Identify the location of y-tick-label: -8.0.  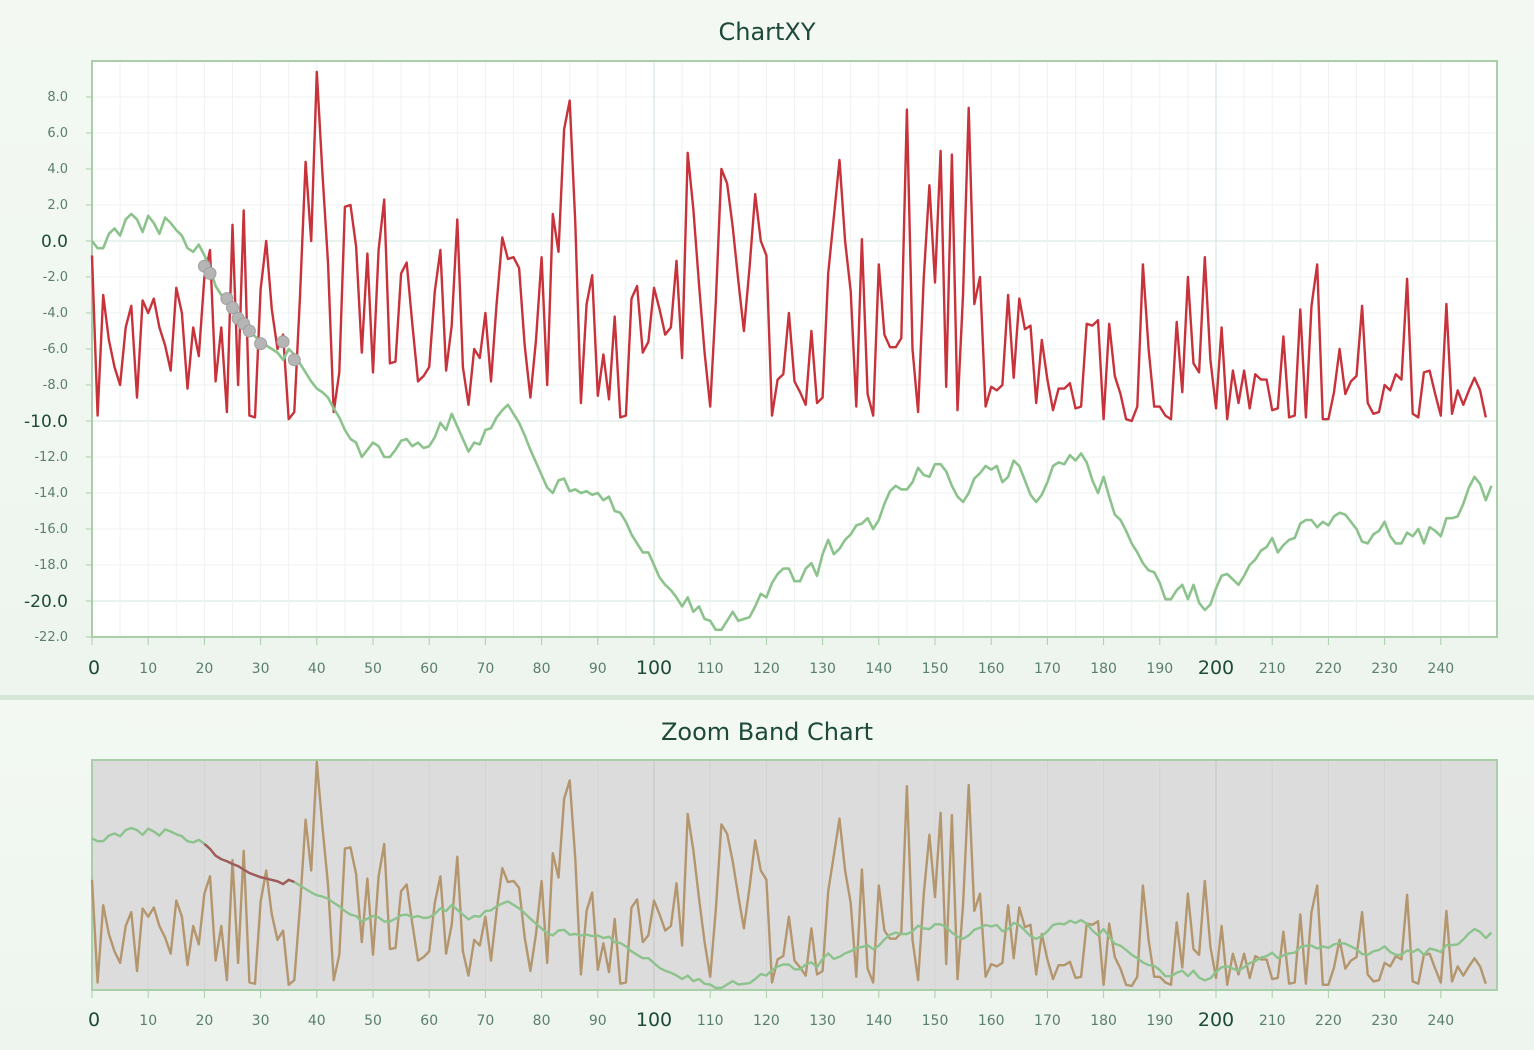
(55, 385).